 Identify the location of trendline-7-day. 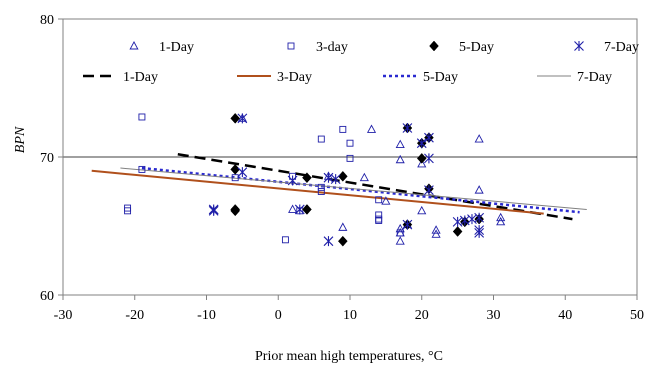
(353, 188).